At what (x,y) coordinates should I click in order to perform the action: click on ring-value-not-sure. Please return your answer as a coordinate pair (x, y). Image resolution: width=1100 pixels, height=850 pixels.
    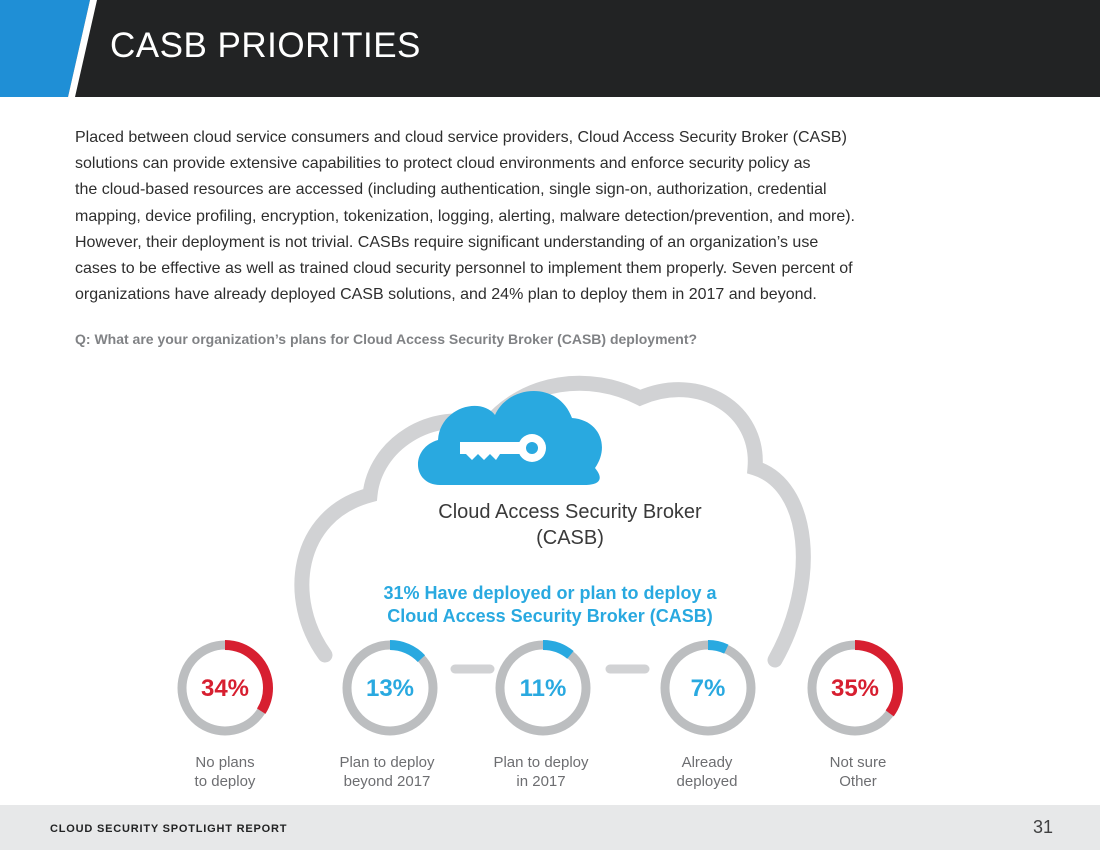
    Looking at the image, I should click on (855, 688).